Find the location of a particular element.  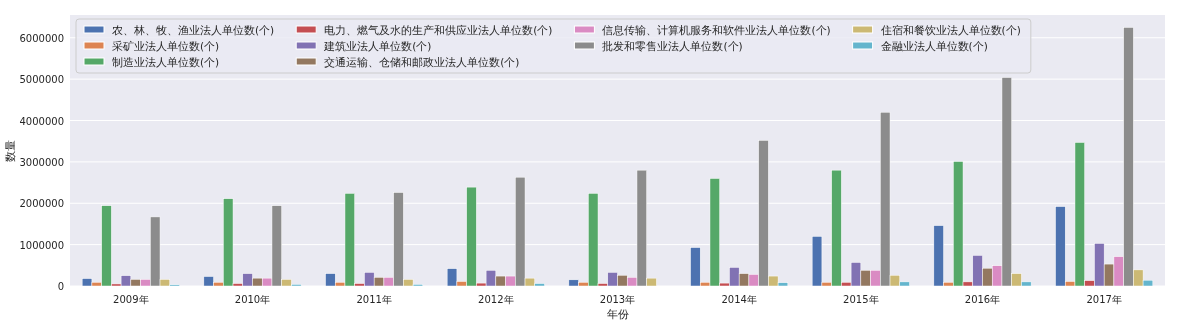

legend-label: 电力、燃气及水的生产和供应业法人单位数(个) is located at coordinates (438, 30).